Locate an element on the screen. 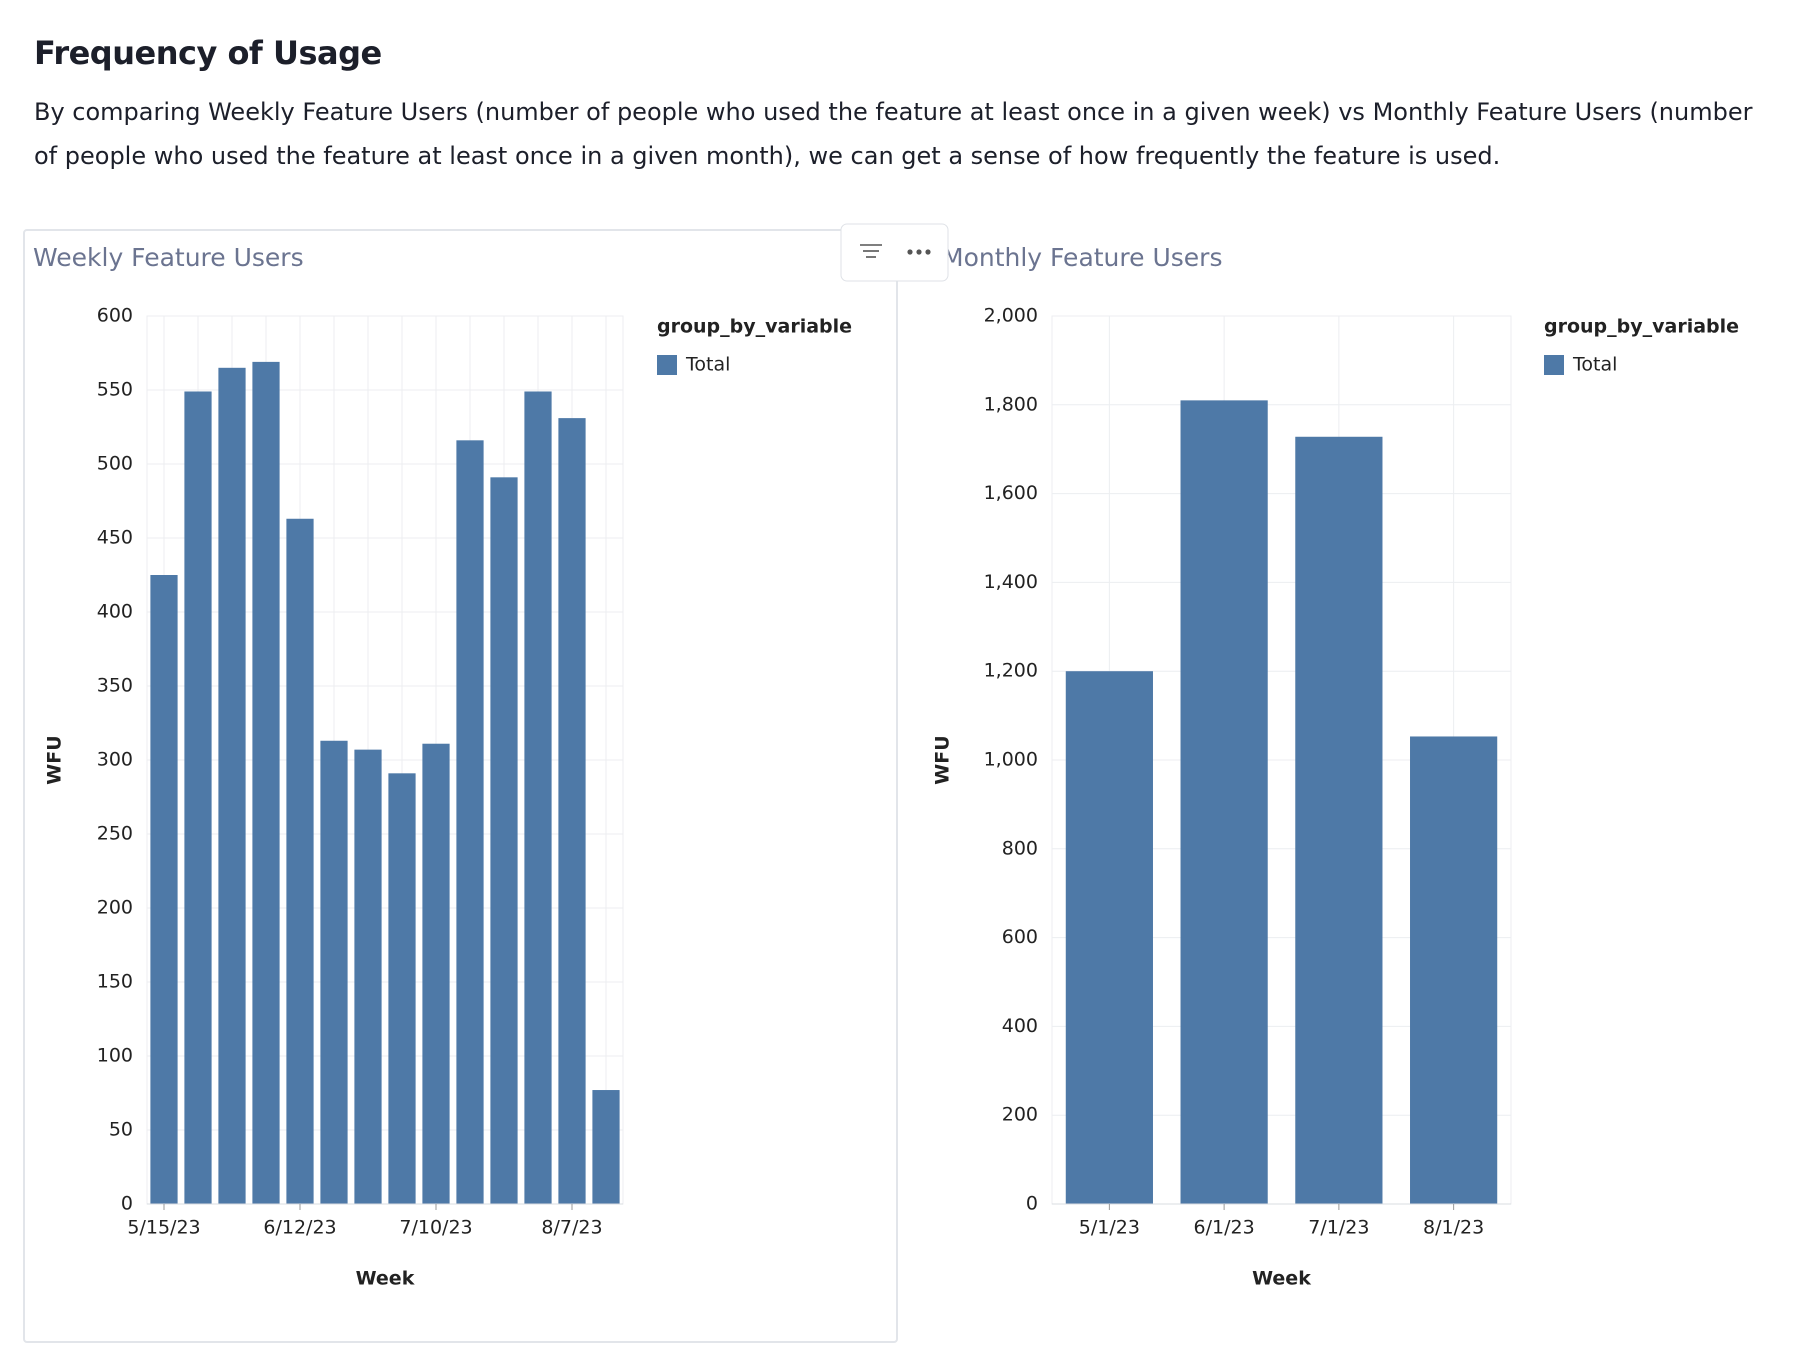 The height and width of the screenshot is (1350, 1800). y-tick-label: 1,800 is located at coordinates (1011, 404).